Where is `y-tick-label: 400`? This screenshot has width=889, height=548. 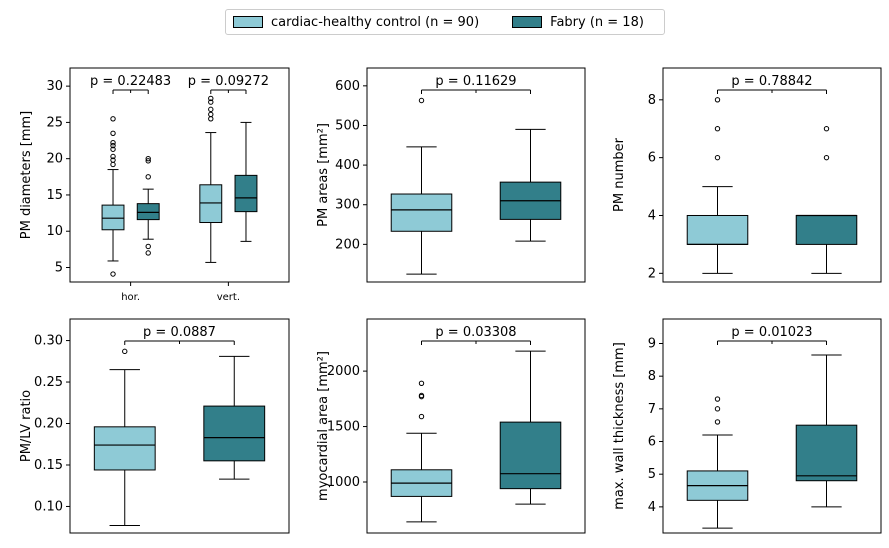 y-tick-label: 400 is located at coordinates (347, 165).